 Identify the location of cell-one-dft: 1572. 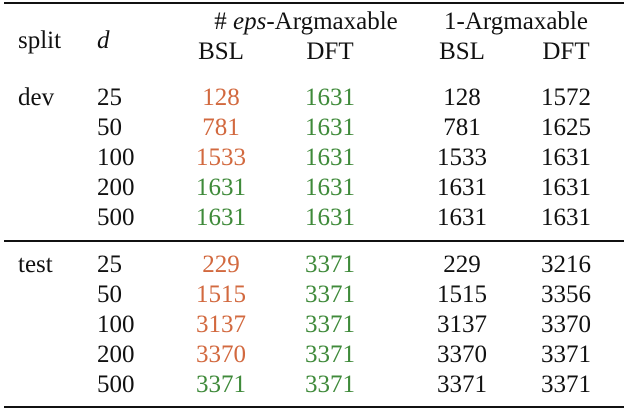
(566, 97).